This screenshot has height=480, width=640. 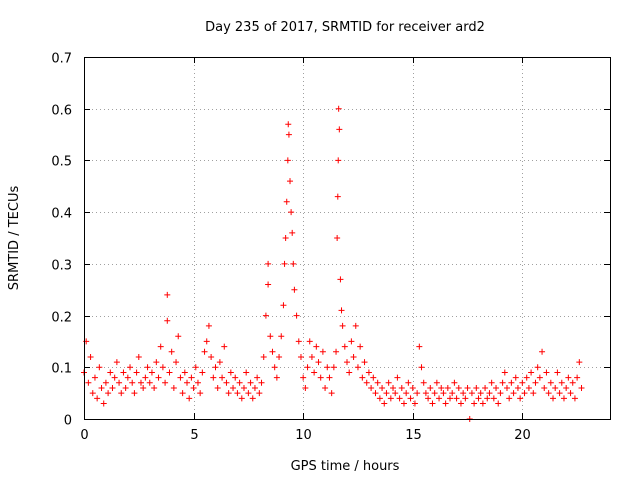 What do you see at coordinates (61, 369) in the screenshot?
I see `y-tick-label: 0.1` at bounding box center [61, 369].